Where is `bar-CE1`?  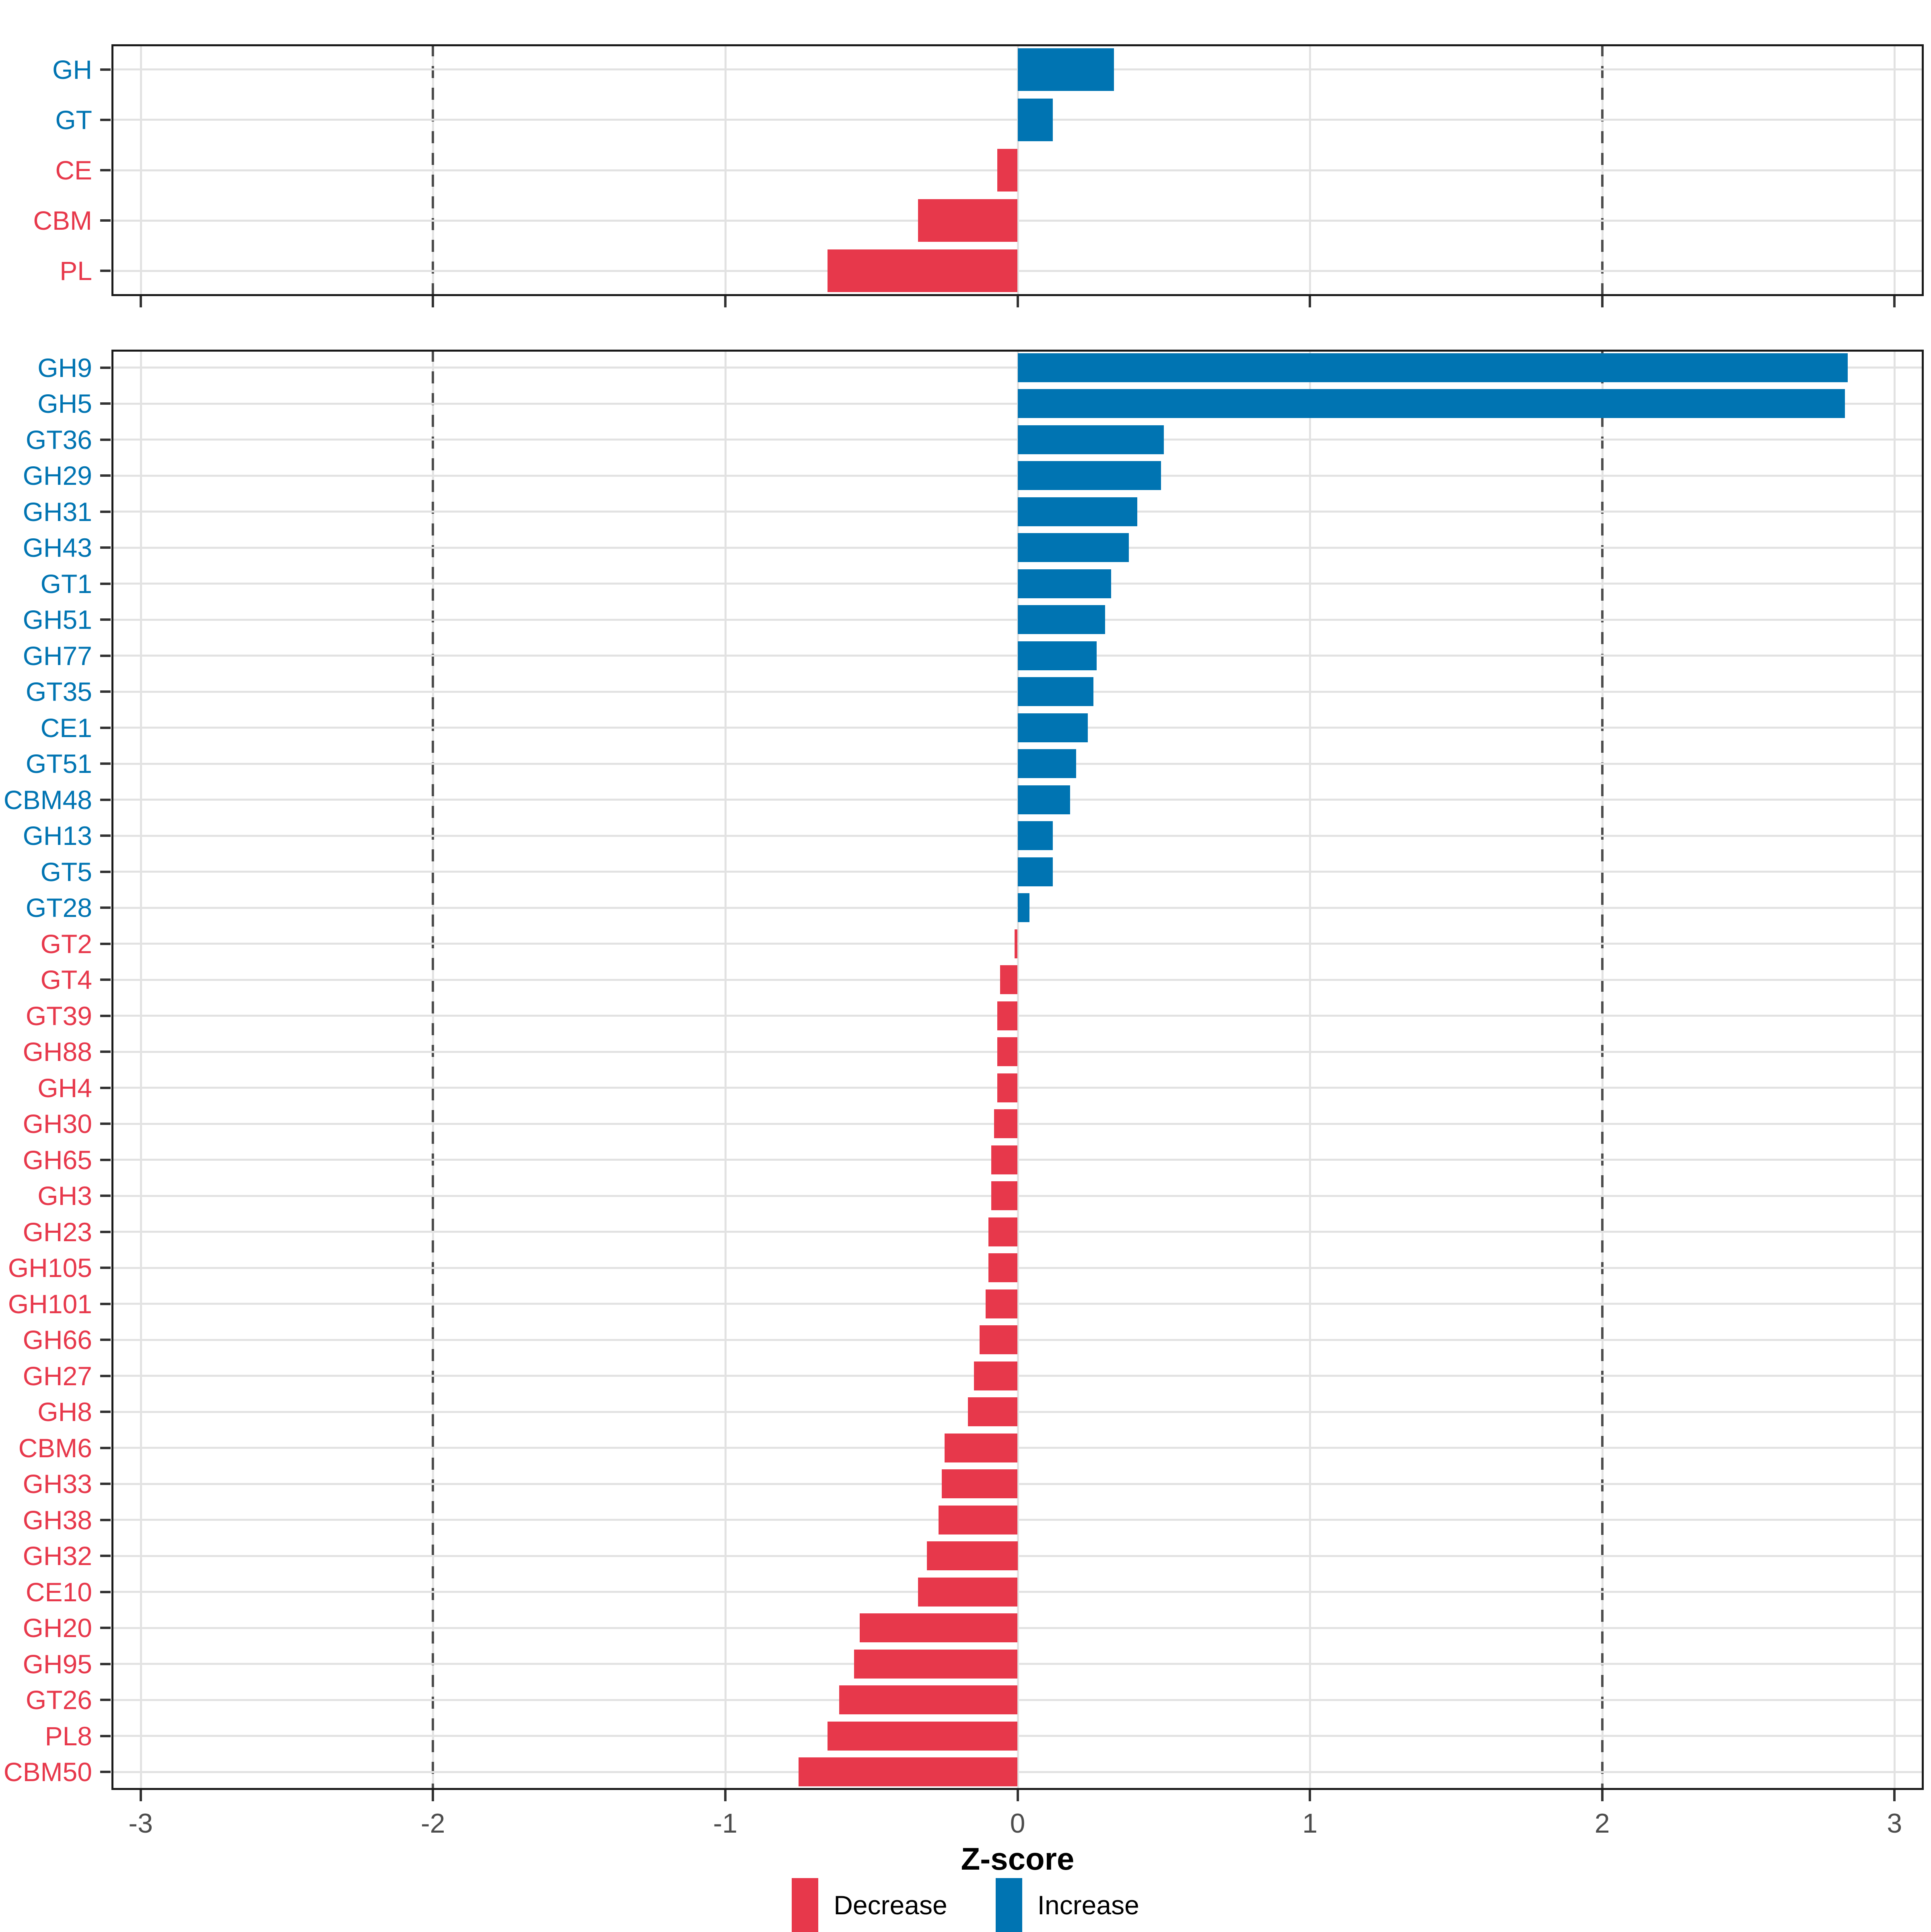
bar-CE1 is located at coordinates (1053, 727).